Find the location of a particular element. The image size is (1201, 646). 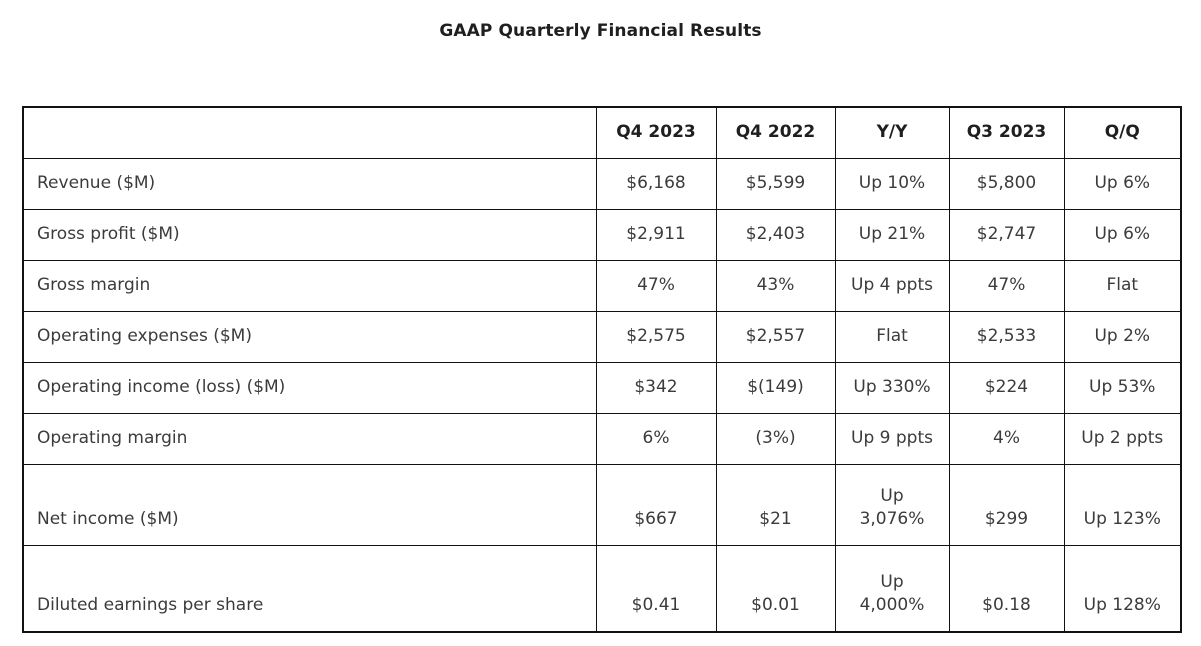

cell: Up 10% is located at coordinates (892, 183).